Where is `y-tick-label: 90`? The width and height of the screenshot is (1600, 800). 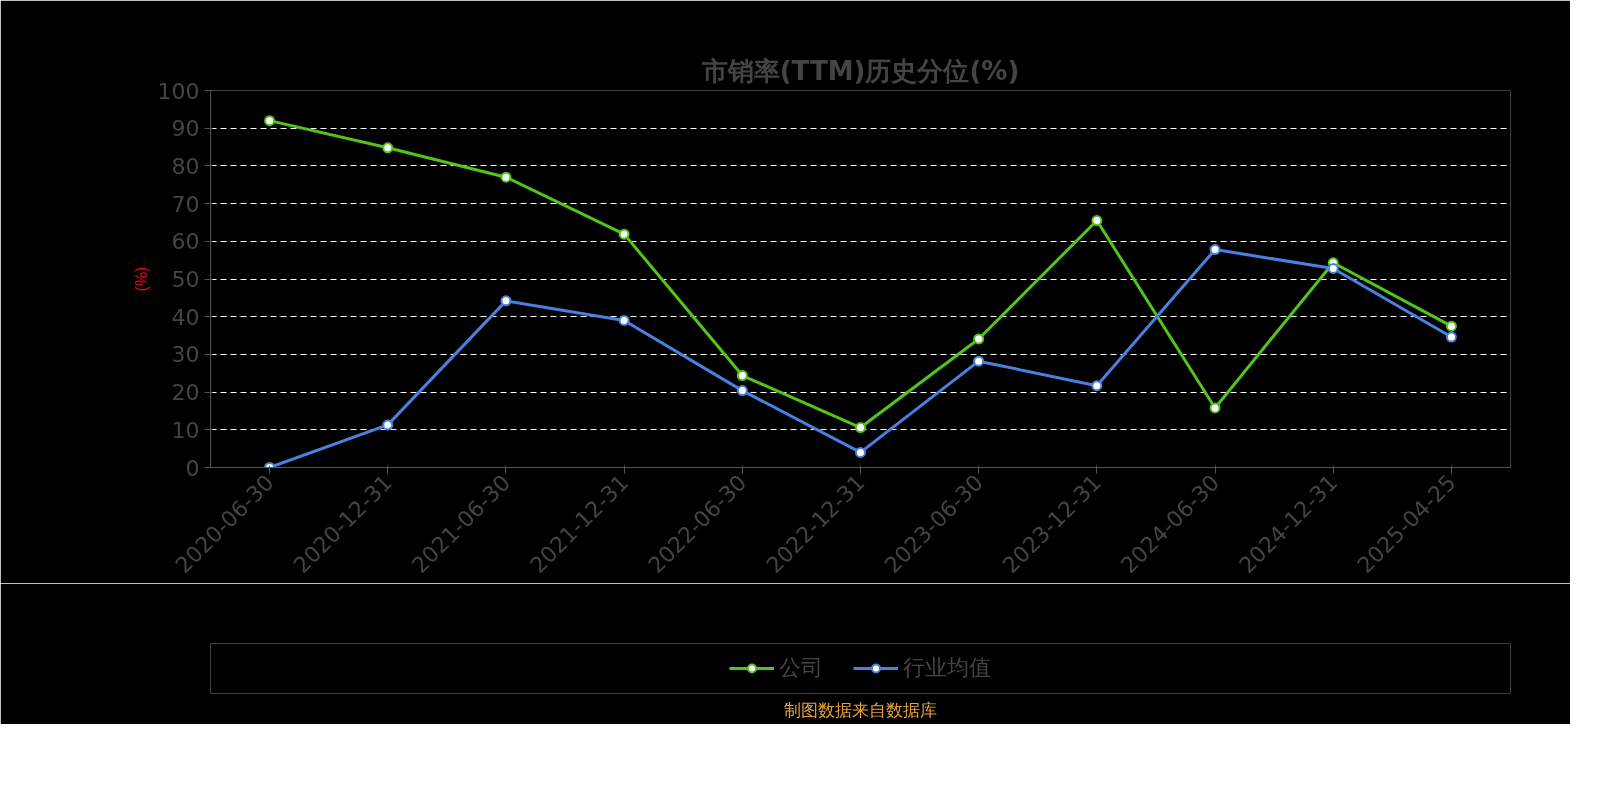
y-tick-label: 90 is located at coordinates (185, 129).